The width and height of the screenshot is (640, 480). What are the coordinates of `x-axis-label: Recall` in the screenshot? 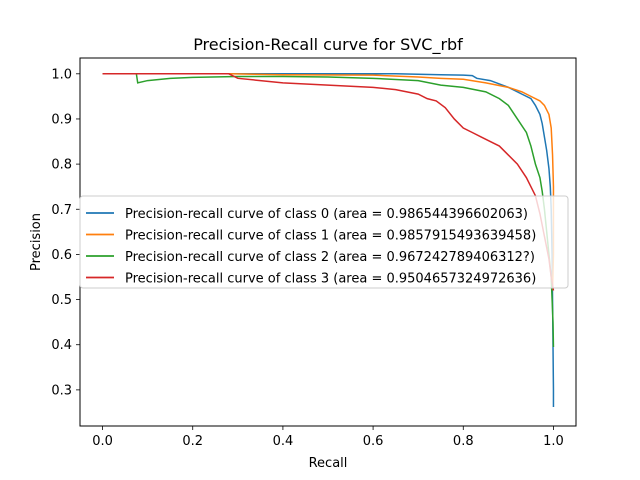 It's located at (328, 463).